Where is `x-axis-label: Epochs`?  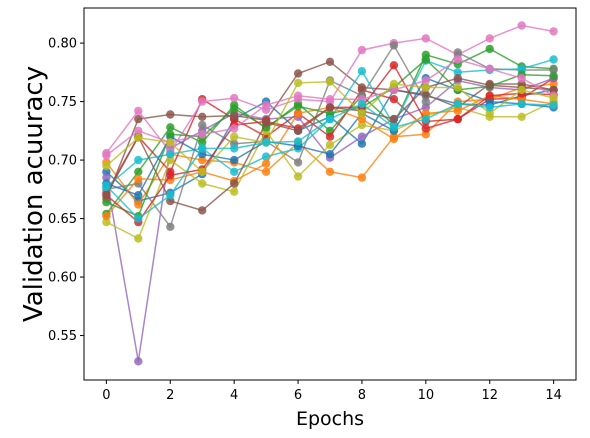
x-axis-label: Epochs is located at coordinates (330, 419).